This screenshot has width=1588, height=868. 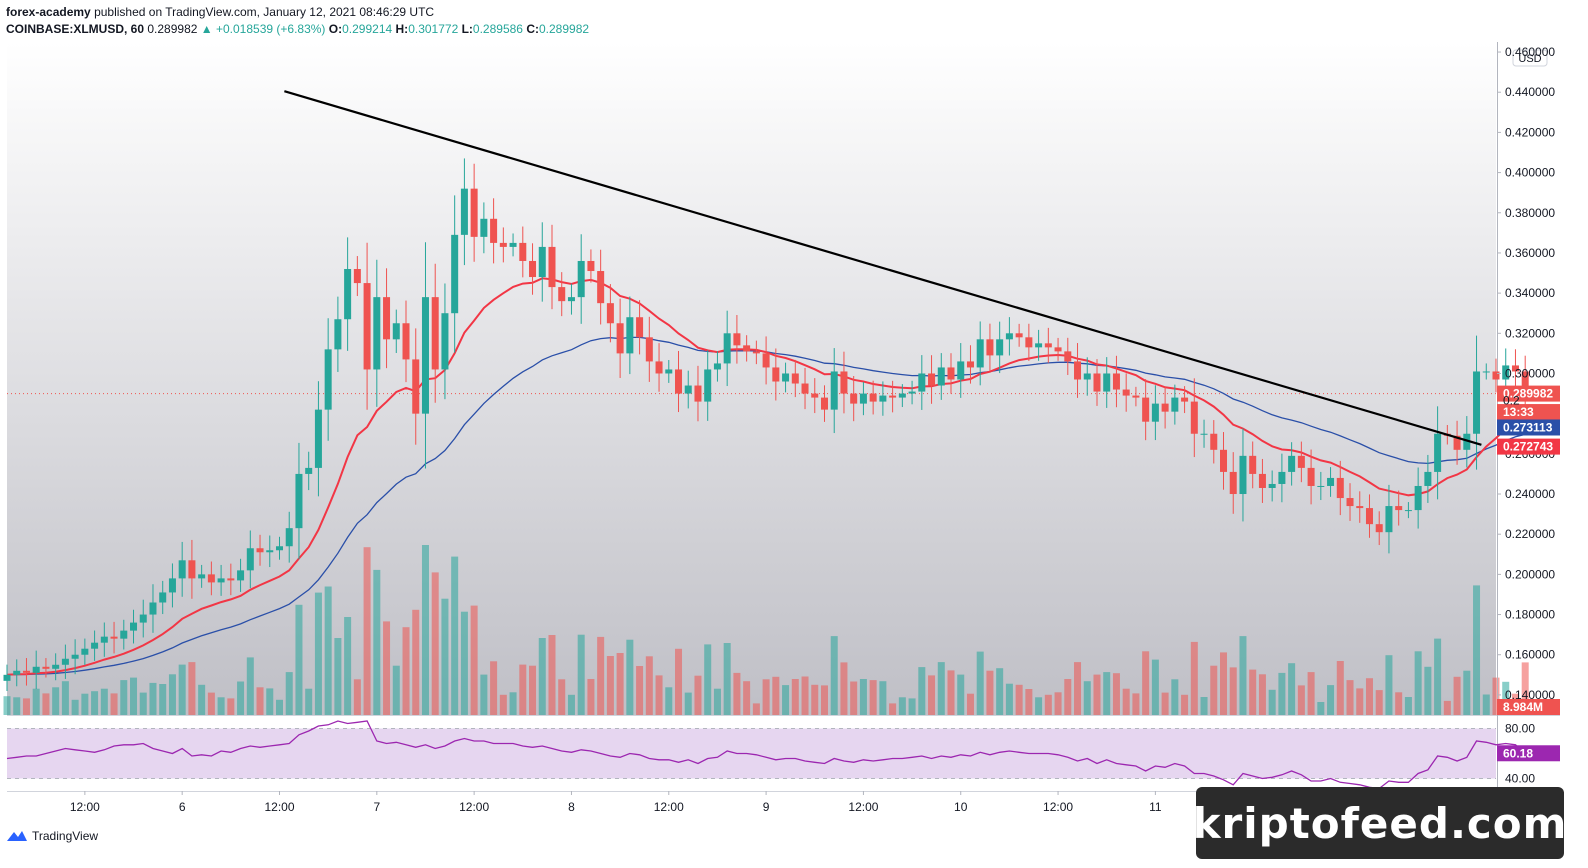 I want to click on time-tick-label: 11, so click(x=1155, y=807).